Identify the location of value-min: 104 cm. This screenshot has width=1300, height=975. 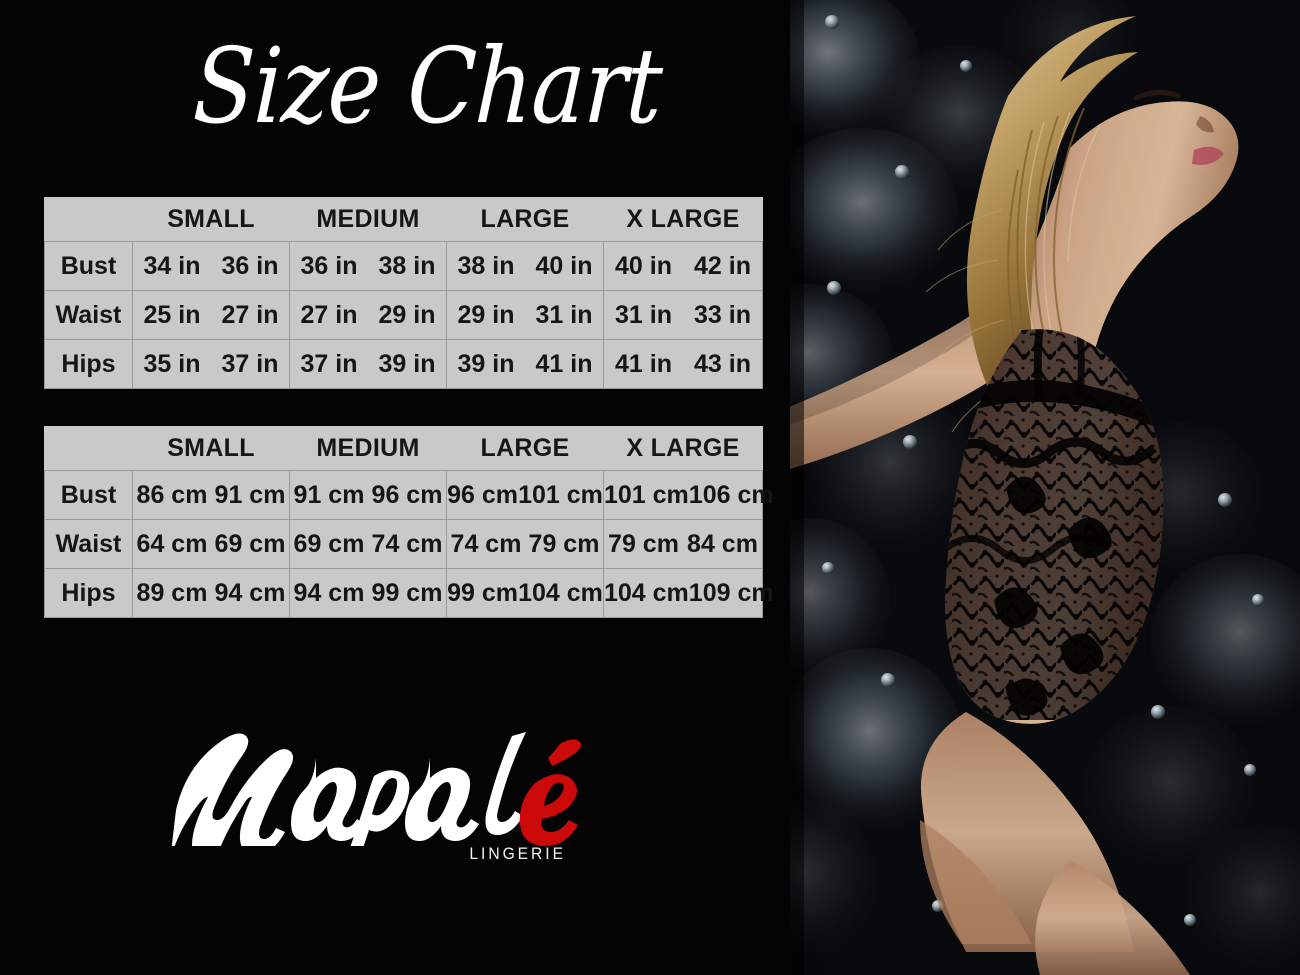
(646, 592).